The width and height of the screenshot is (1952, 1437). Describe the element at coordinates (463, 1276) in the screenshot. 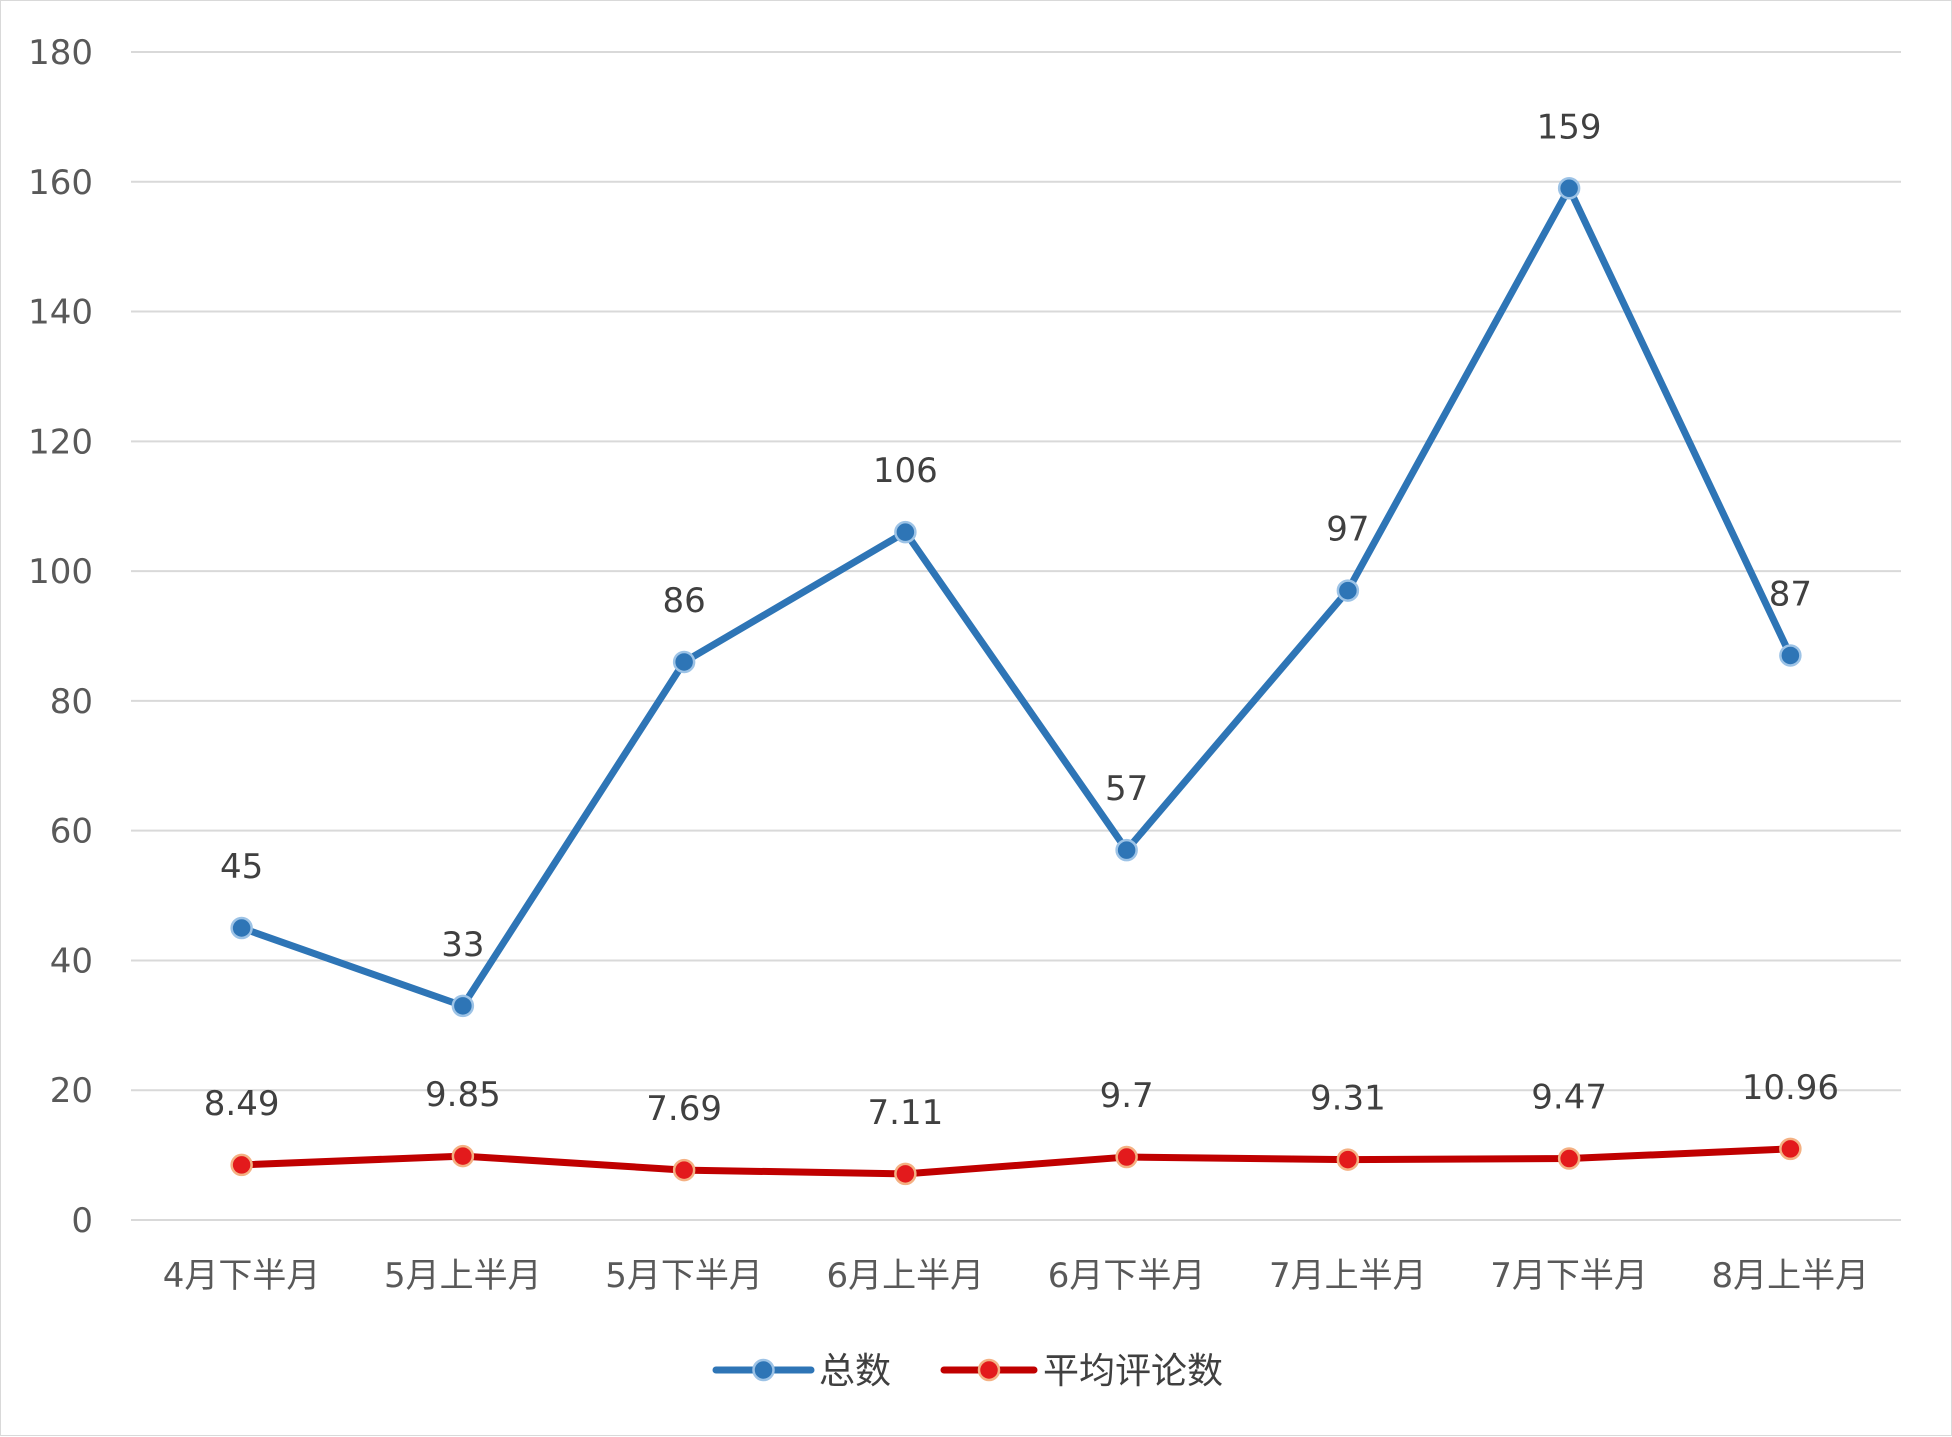

I see `x-tick-label: 5月上半月` at that location.